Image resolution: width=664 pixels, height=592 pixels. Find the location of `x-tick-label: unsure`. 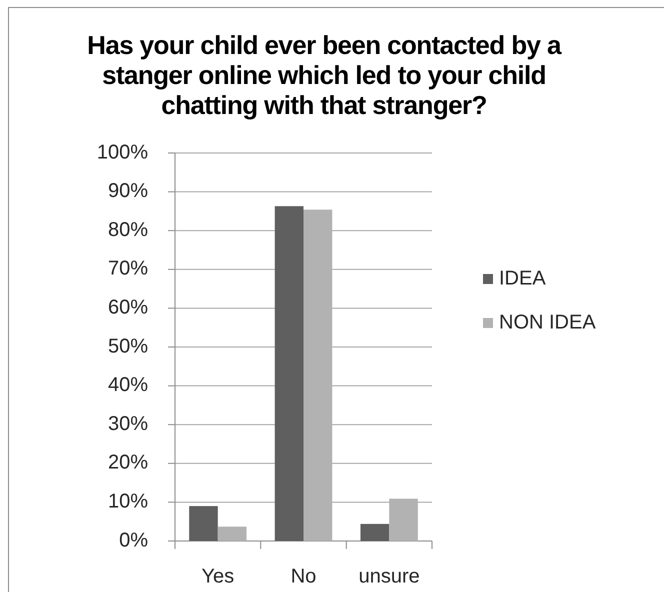

x-tick-label: unsure is located at coordinates (389, 576).